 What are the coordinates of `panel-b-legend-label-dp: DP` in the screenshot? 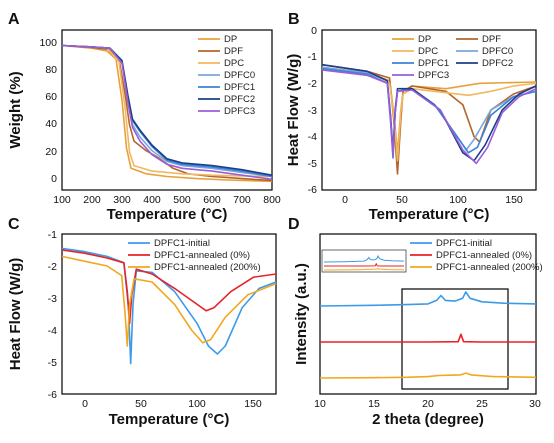 It's located at (424, 39).